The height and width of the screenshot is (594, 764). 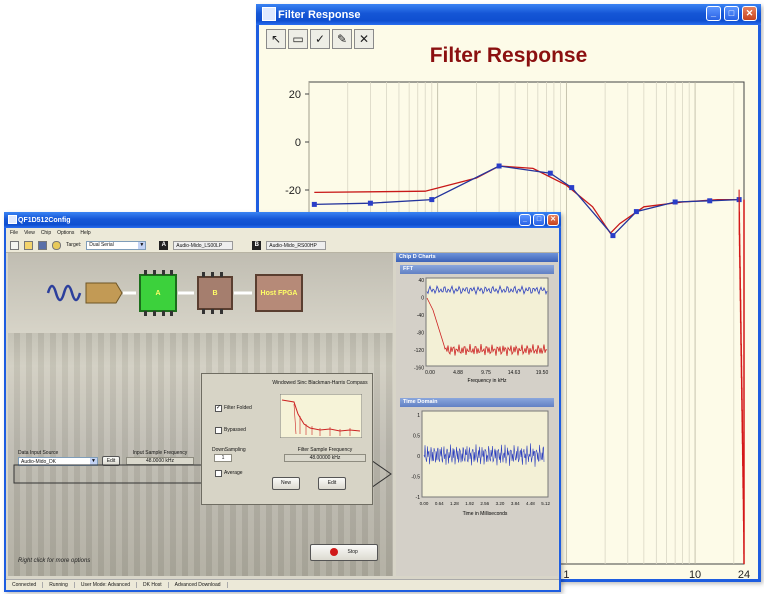 I want to click on status-download: Advanced Download, so click(x=198, y=585).